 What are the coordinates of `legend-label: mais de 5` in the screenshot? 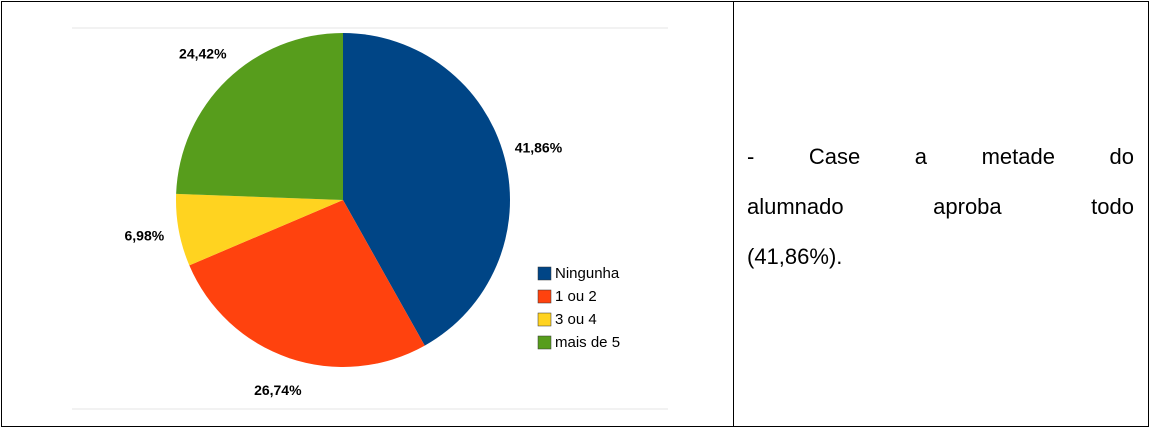 It's located at (587, 342).